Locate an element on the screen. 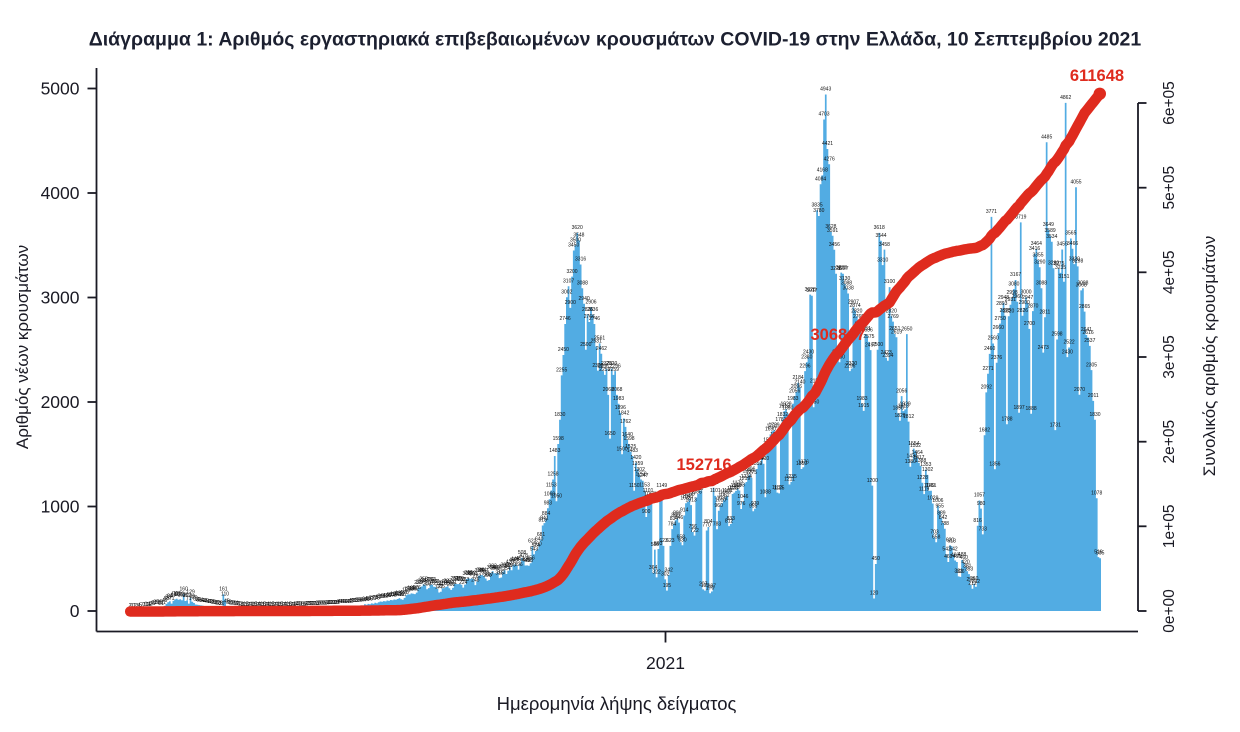 The width and height of the screenshot is (1240, 732). svg-text: 1929 is located at coordinates (785, 405).